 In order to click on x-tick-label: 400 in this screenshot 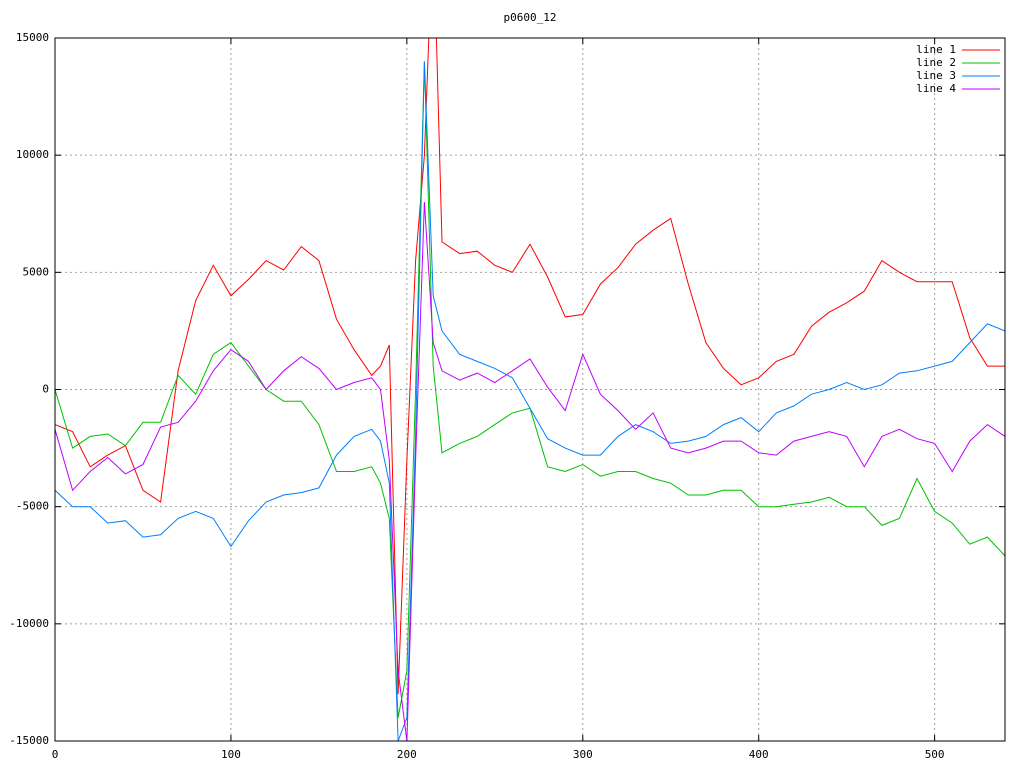, I will do `click(759, 754)`.